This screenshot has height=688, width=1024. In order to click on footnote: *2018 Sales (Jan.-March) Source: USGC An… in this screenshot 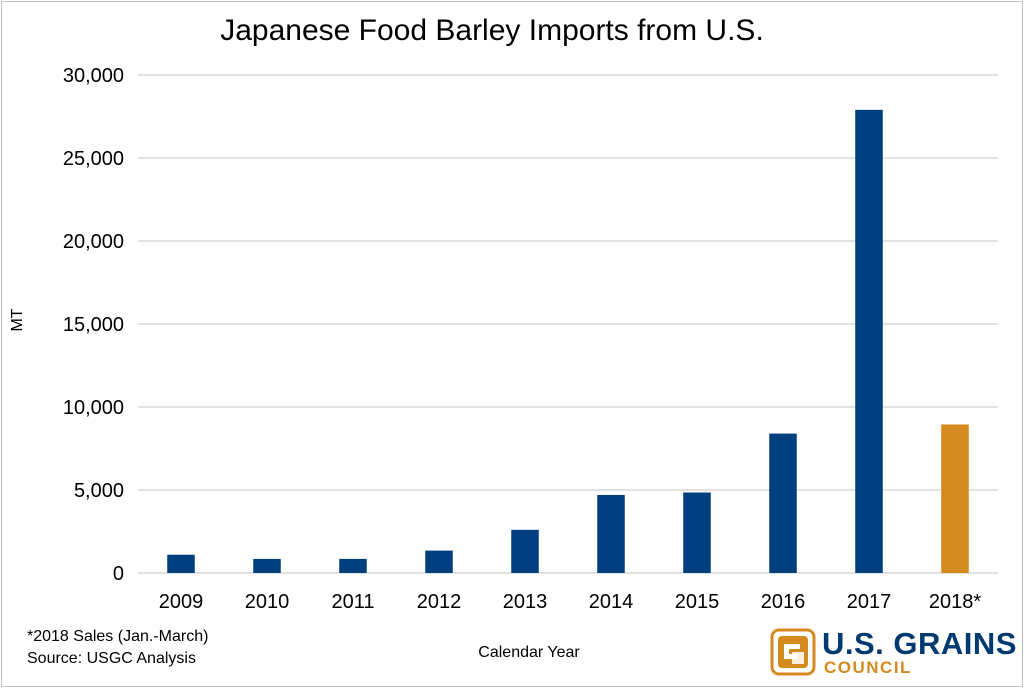, I will do `click(117, 648)`.